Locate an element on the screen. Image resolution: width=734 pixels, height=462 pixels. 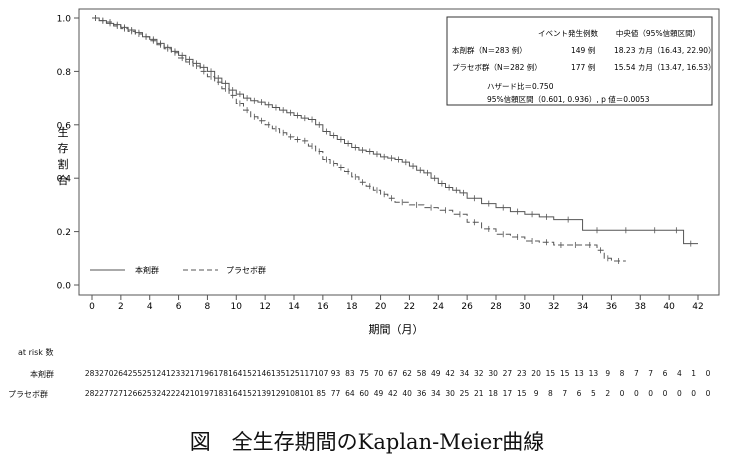
stats-row1-median: 18.23 カ月（16.43, 22.90） is located at coordinates (665, 50).